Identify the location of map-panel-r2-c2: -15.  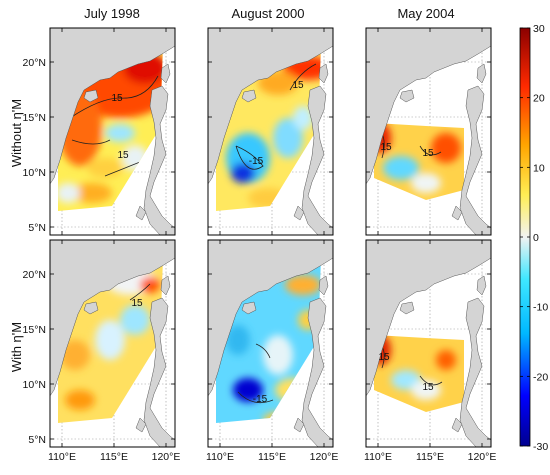
(270, 343).